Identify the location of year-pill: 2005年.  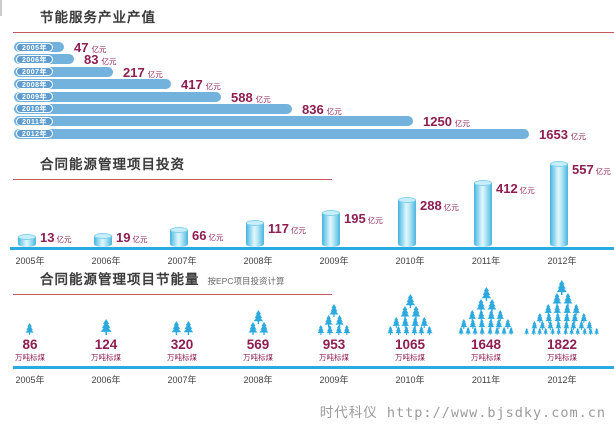
(34, 47).